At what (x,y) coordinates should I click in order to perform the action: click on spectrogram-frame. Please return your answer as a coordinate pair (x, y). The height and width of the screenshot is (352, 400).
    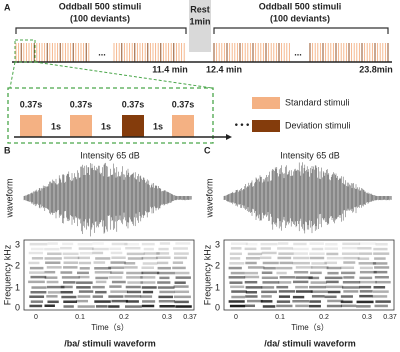
    Looking at the image, I should click on (109, 275).